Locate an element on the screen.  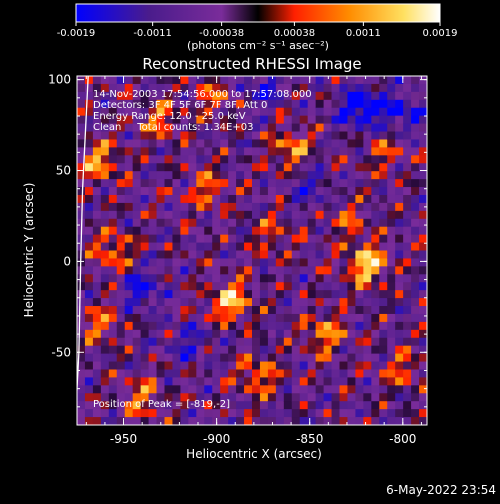
y-axis-label: Heliocentric Y (arcsec) is located at coordinates (29, 250).